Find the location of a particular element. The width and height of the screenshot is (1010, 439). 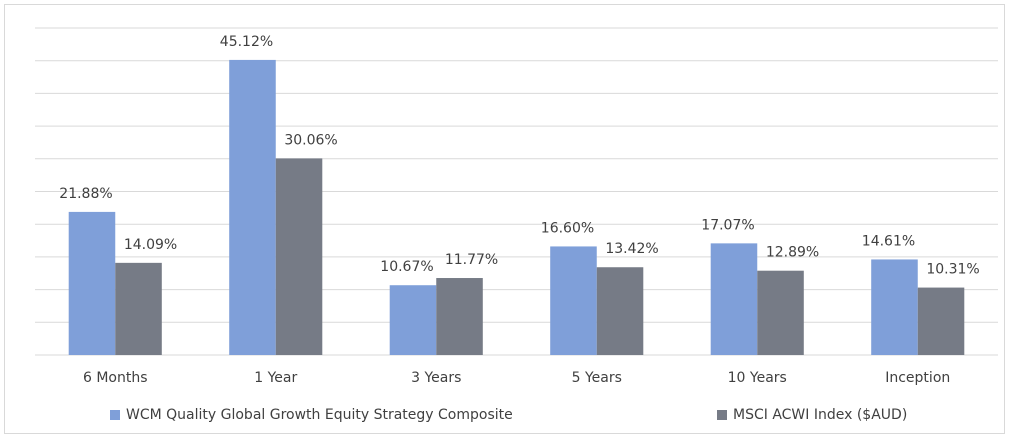

data-label: 13.42% is located at coordinates (631, 249).